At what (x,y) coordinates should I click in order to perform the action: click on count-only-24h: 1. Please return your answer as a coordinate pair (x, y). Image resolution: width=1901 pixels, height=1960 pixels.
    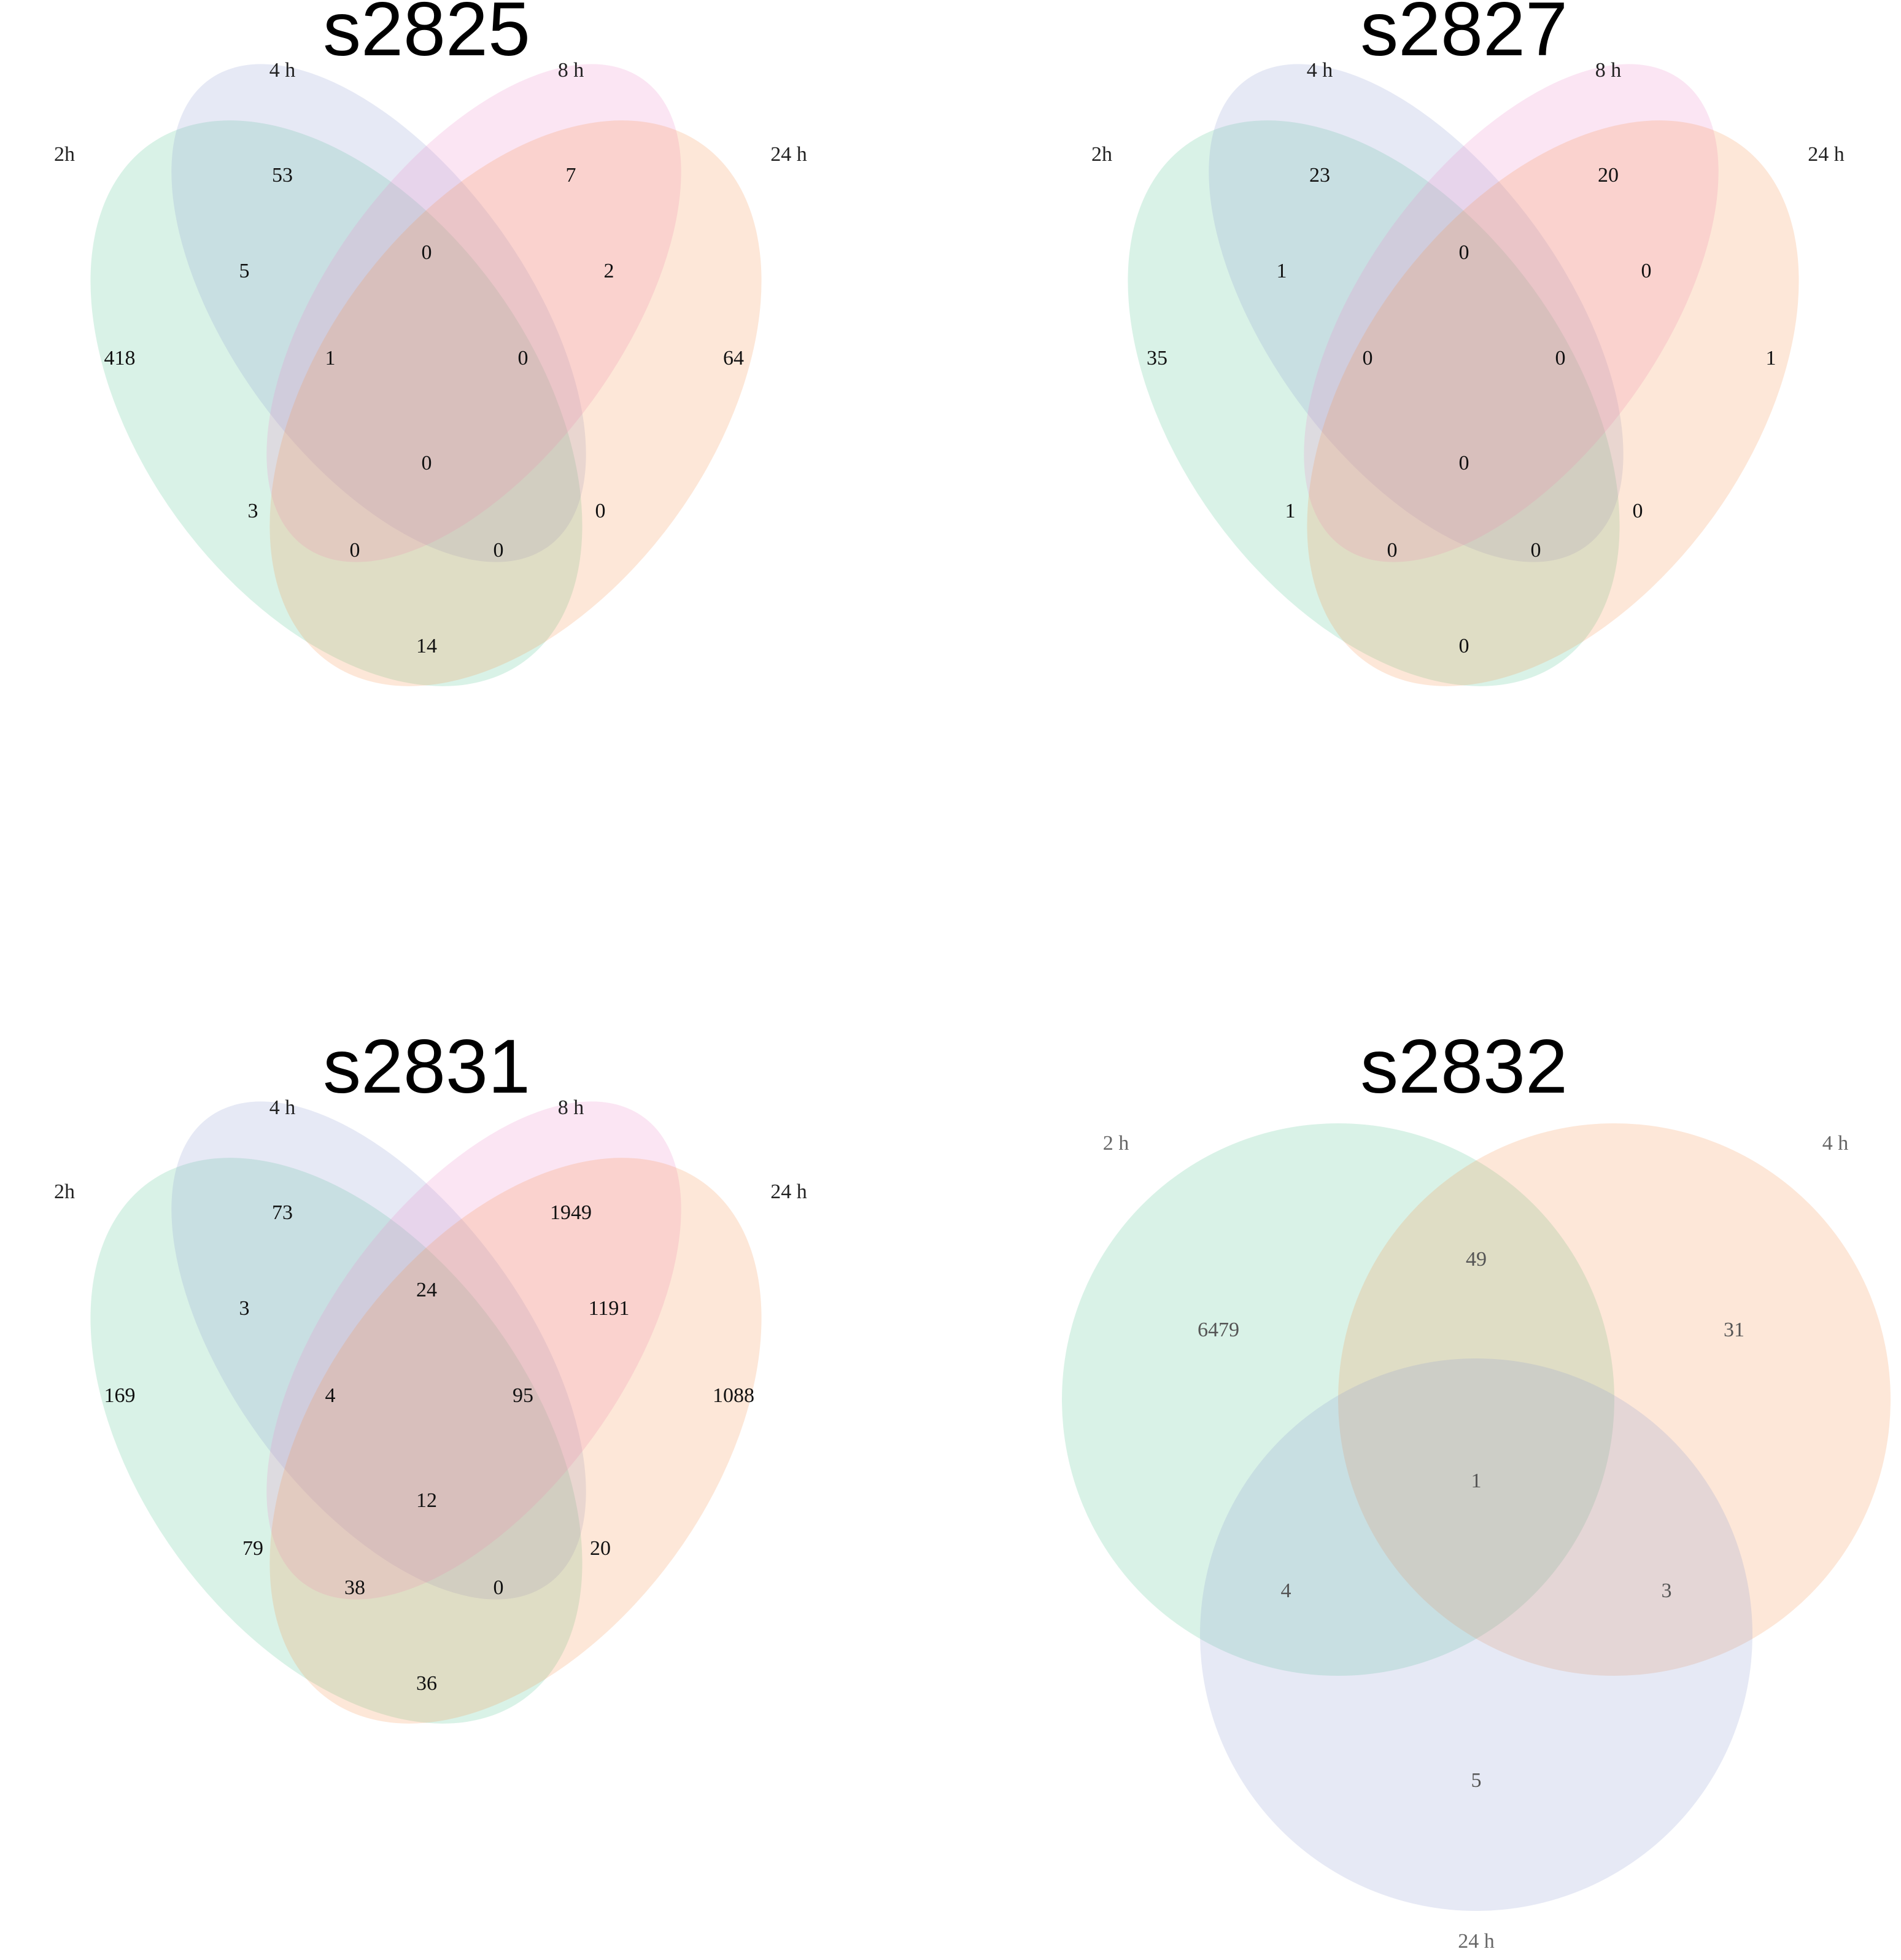
    Looking at the image, I should click on (1771, 359).